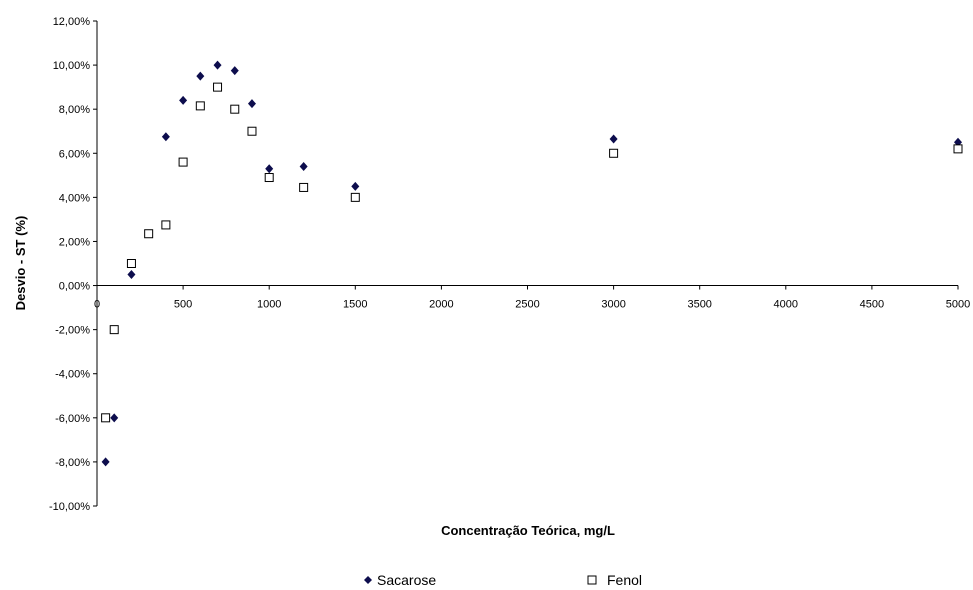  I want to click on x-tick-label: 2000, so click(441, 305).